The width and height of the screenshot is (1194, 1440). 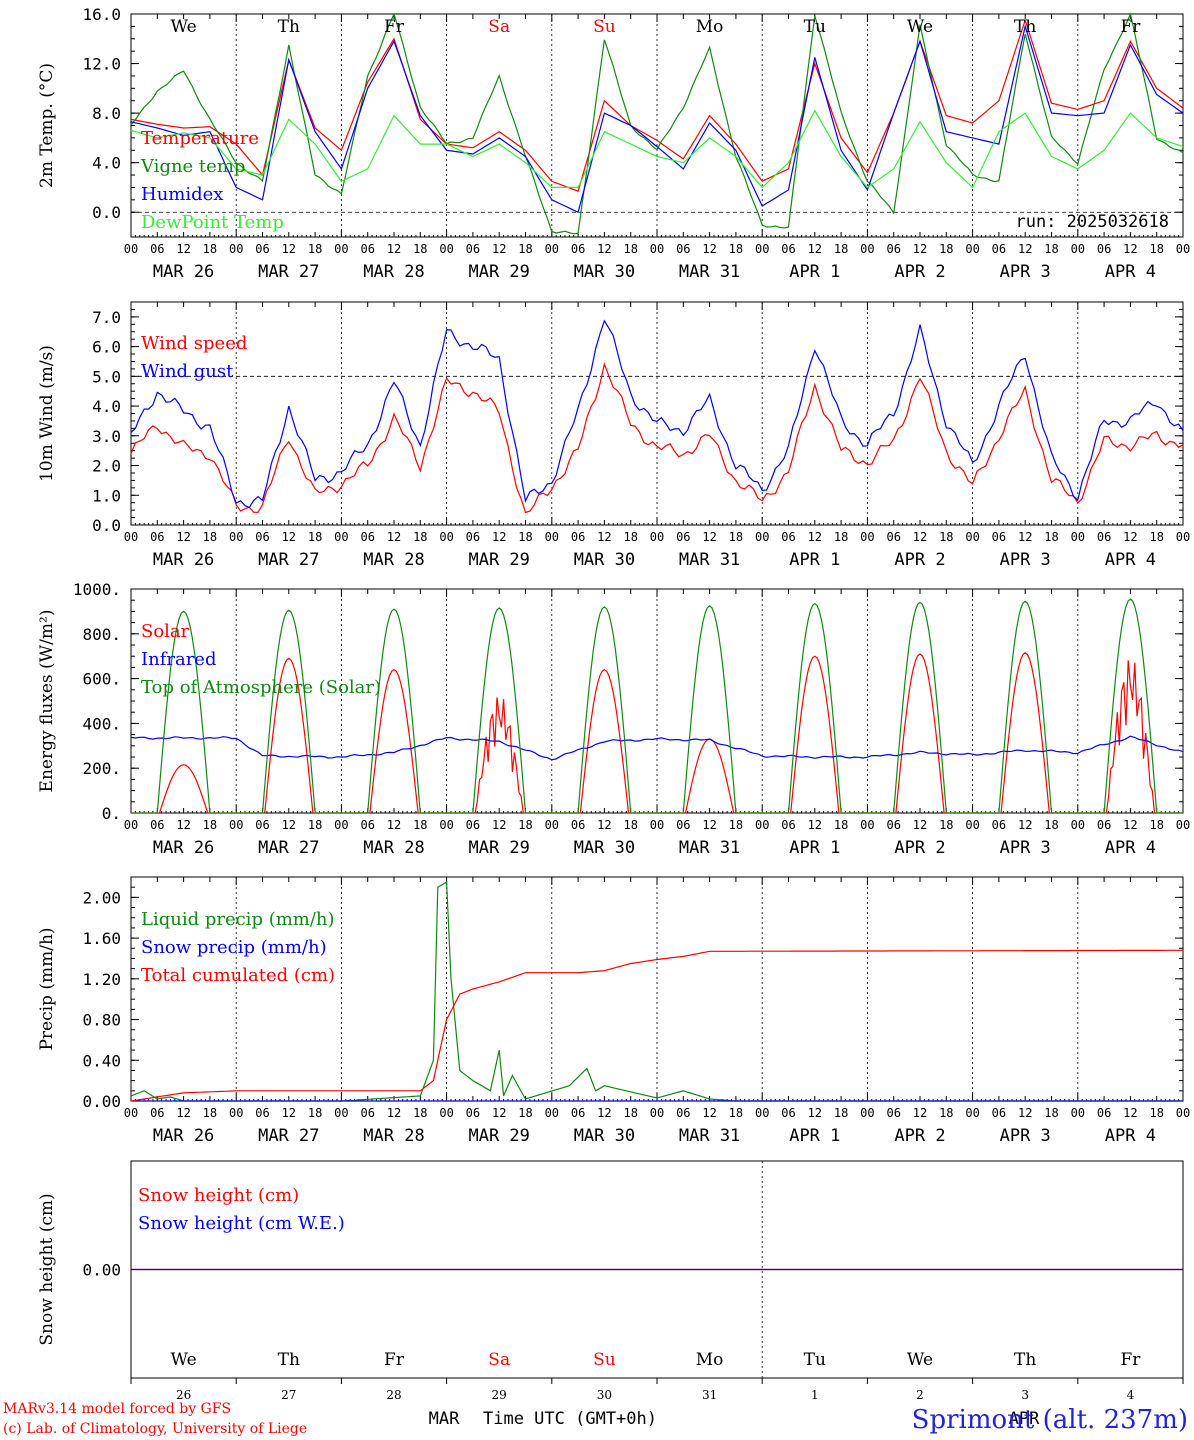 I want to click on legend-entry: Wind gust, so click(x=187, y=371).